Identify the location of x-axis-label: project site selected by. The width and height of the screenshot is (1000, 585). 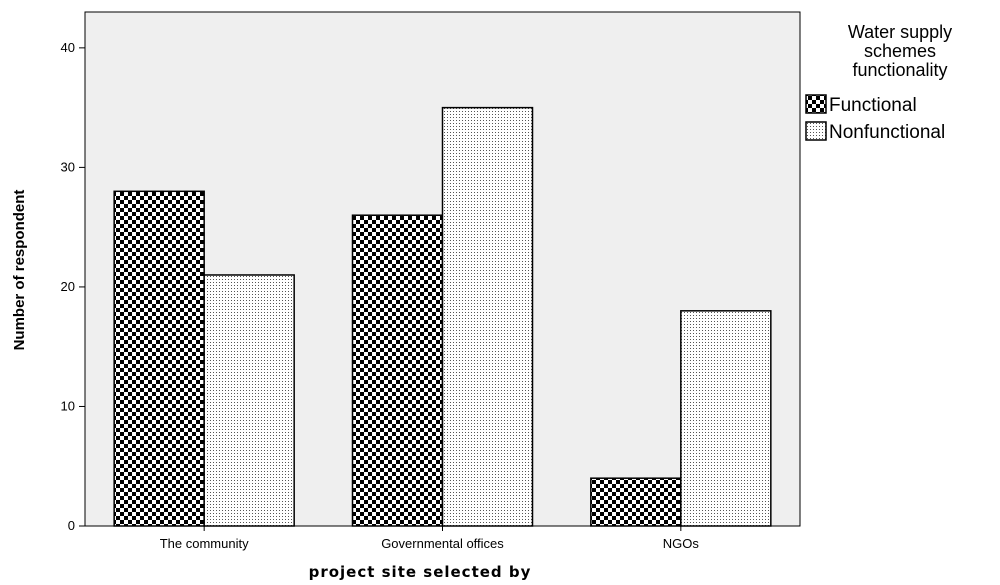
(420, 572).